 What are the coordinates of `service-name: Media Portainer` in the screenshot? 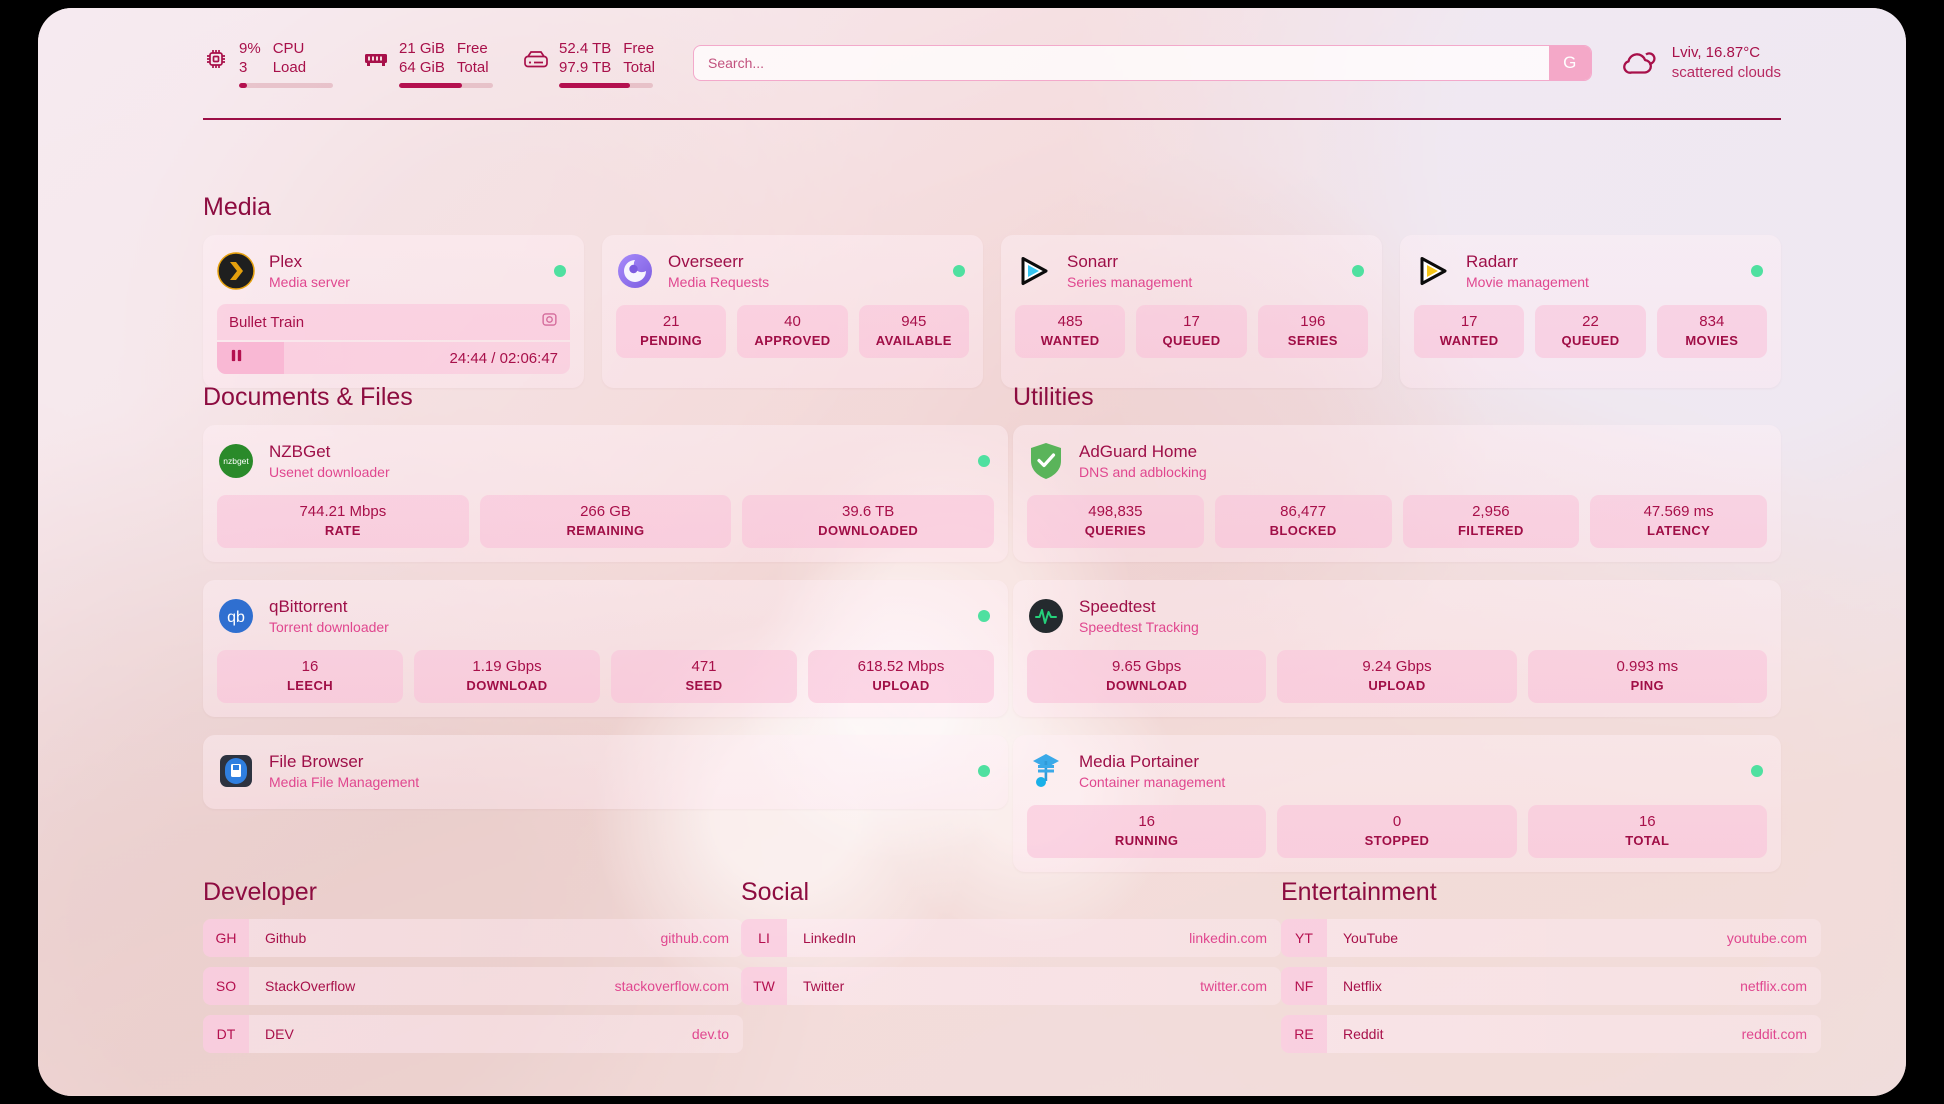 It's located at (1139, 761).